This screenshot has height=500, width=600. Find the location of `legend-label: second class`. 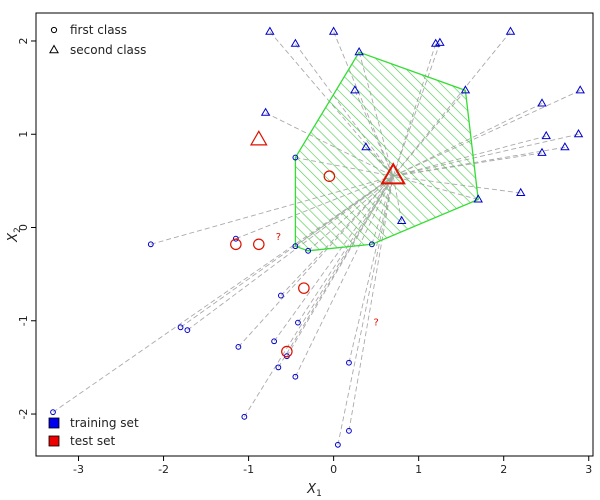

legend-label: second class is located at coordinates (108, 50).